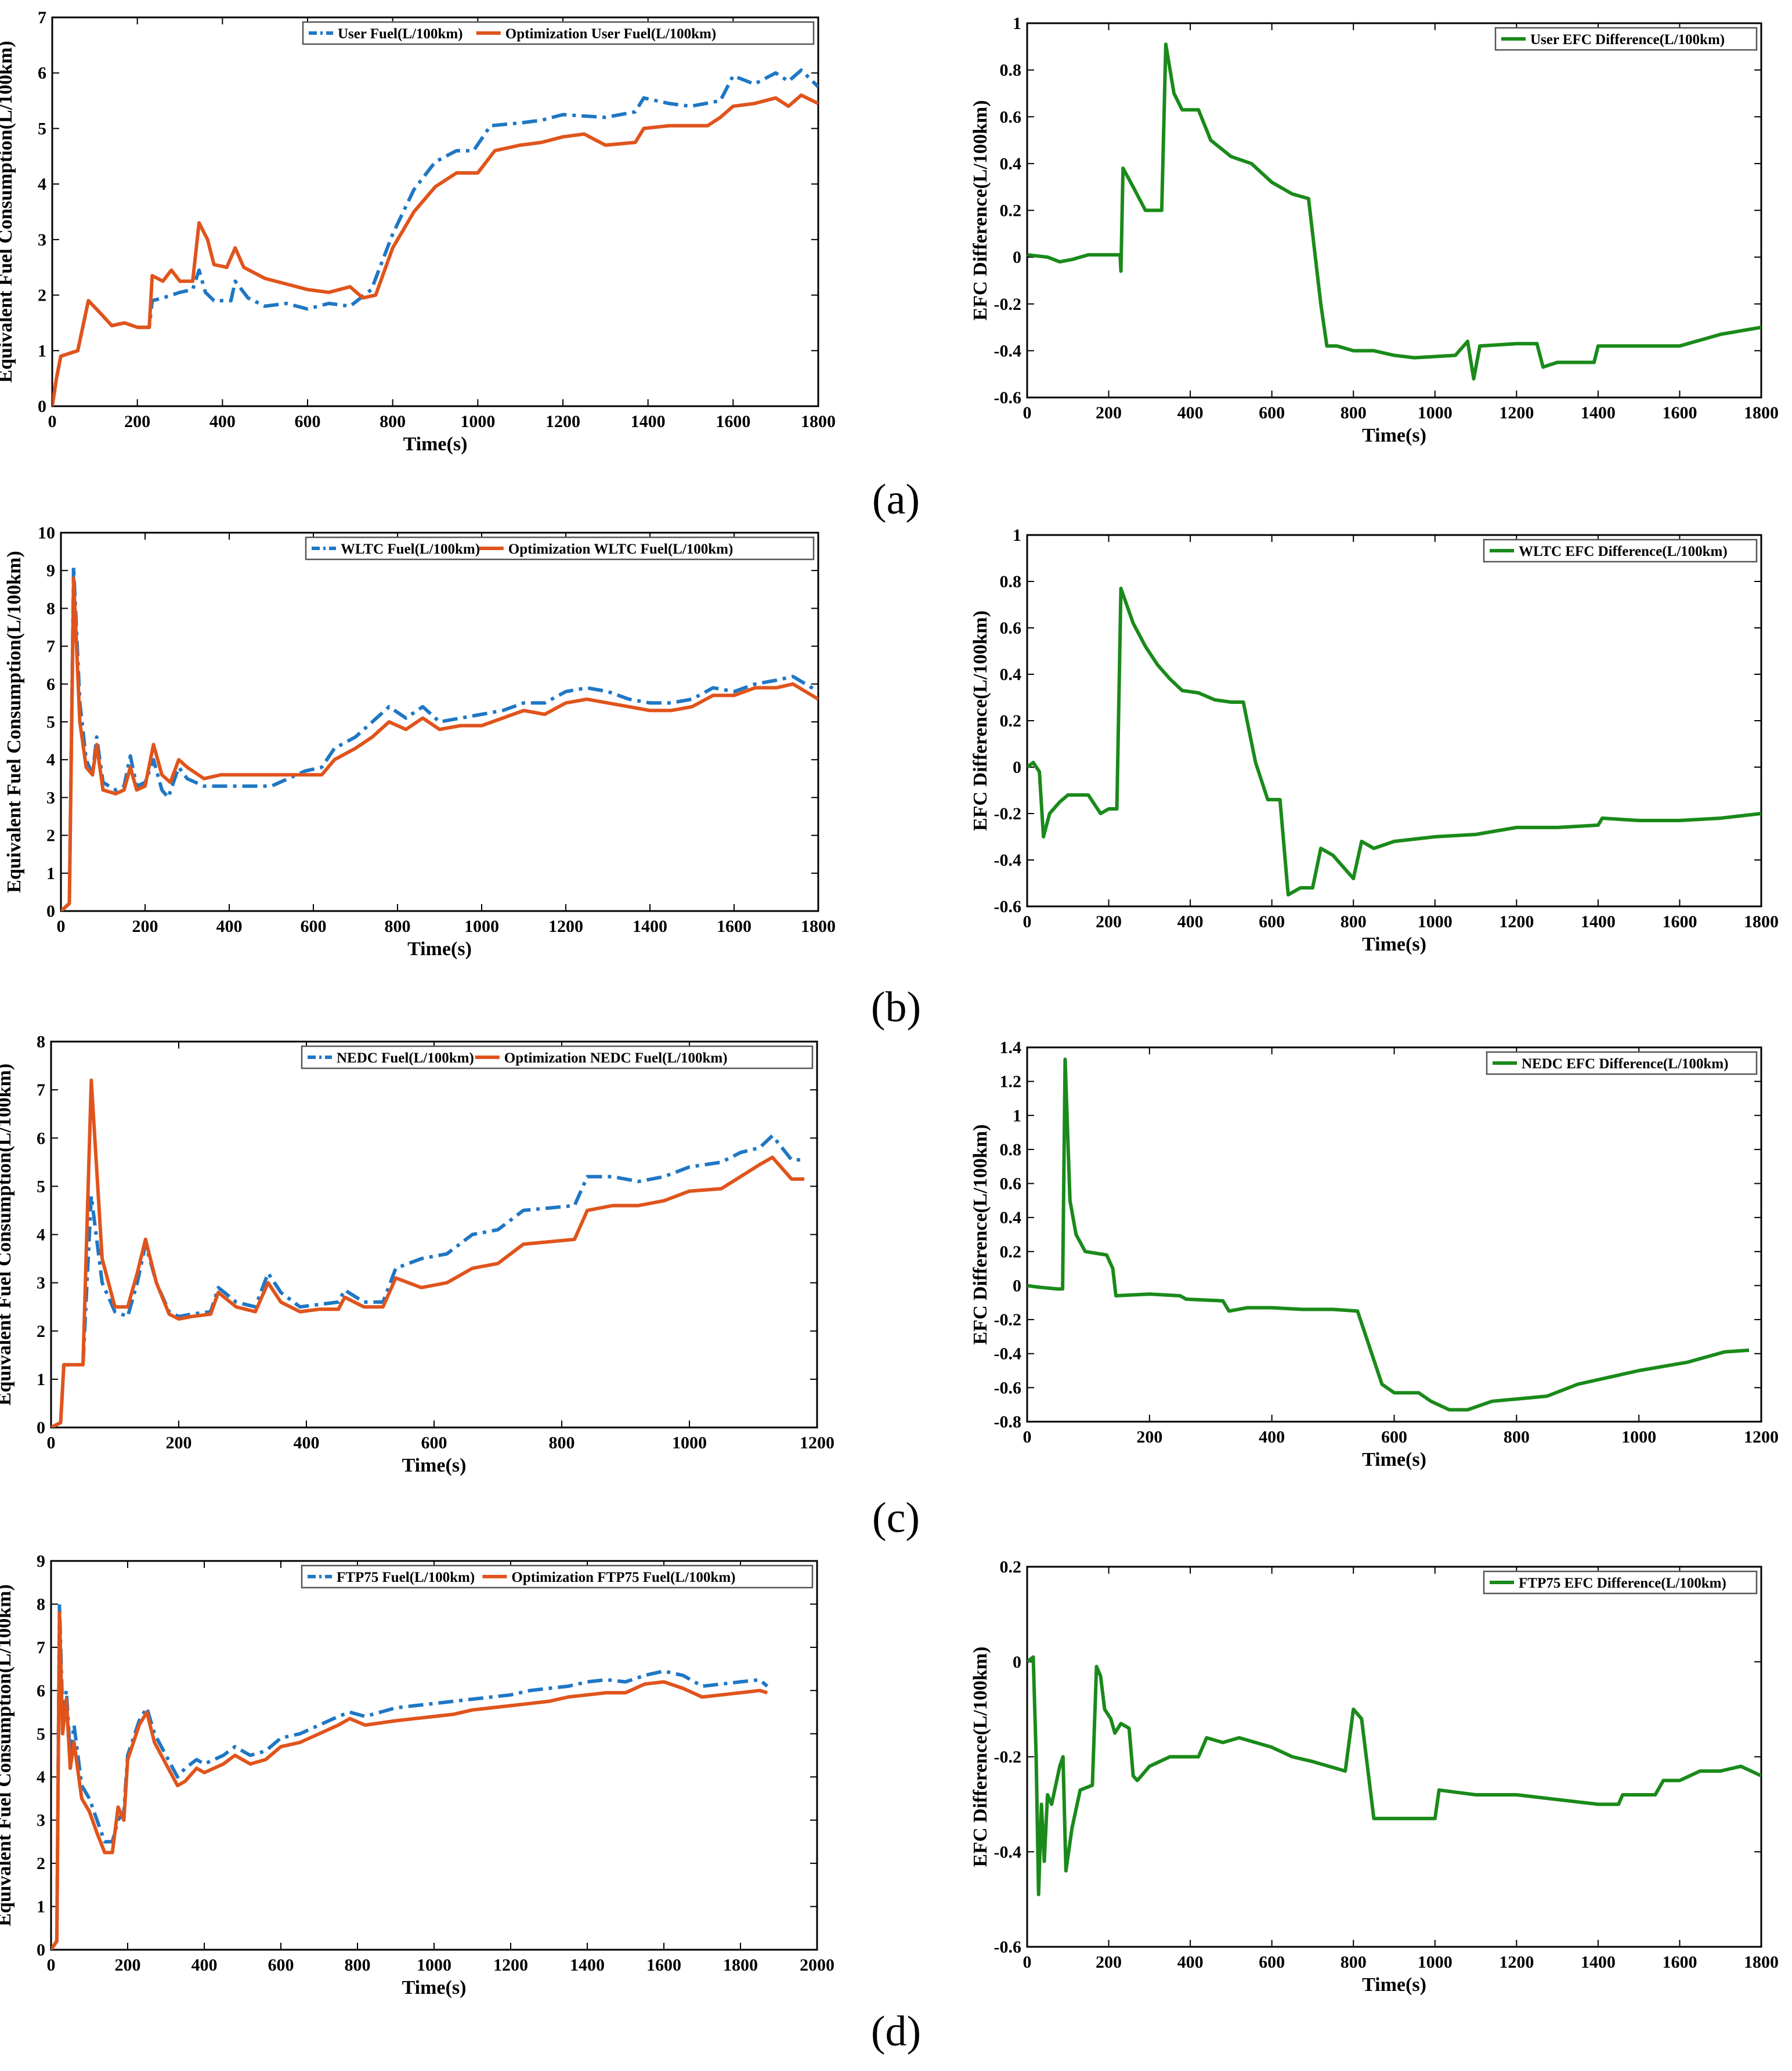  I want to click on legend-label: Optimization User Fuel(L/100km), so click(610, 34).